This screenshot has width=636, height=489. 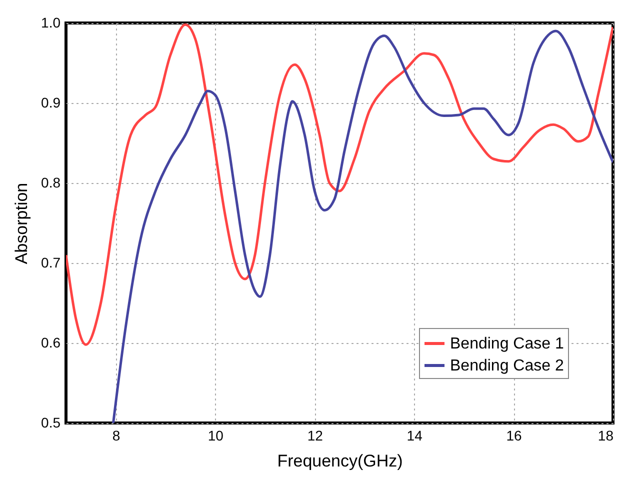 What do you see at coordinates (51, 262) in the screenshot?
I see `y-tick-label: 0.7` at bounding box center [51, 262].